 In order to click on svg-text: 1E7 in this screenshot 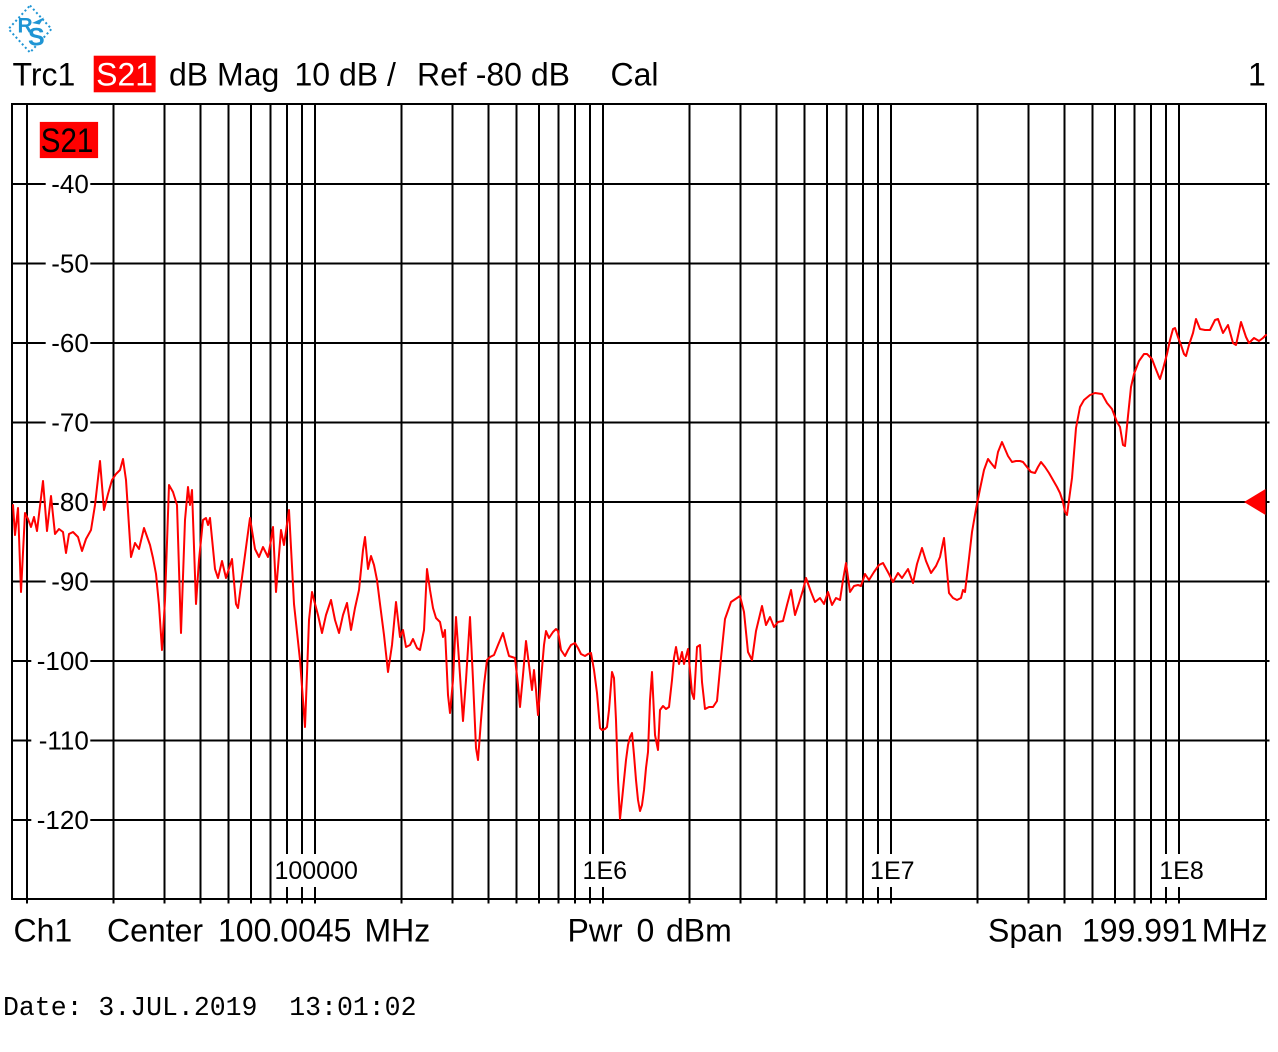, I will do `click(892, 871)`.